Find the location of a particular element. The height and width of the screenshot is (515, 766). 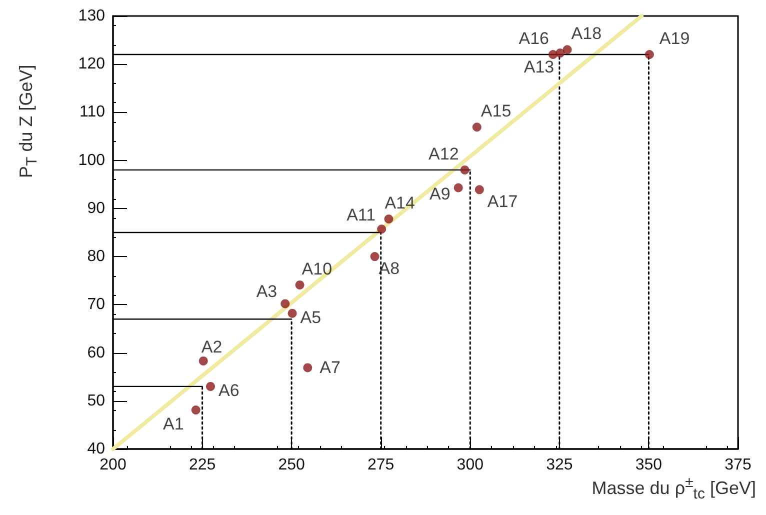

annotation: A14 is located at coordinates (399, 203).